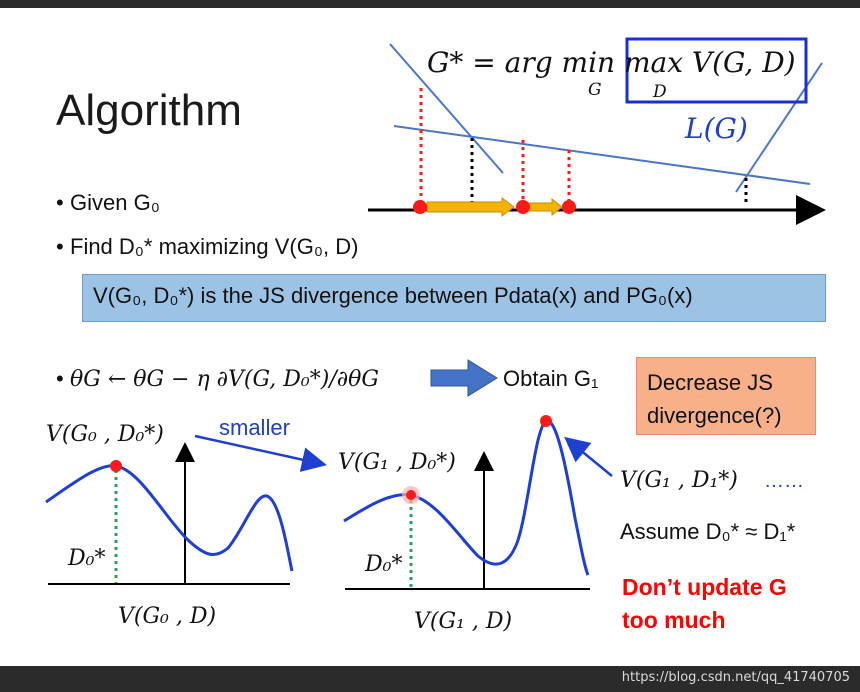 This screenshot has width=860, height=692. I want to click on right-x-label: V(G₁ , D), so click(463, 621).